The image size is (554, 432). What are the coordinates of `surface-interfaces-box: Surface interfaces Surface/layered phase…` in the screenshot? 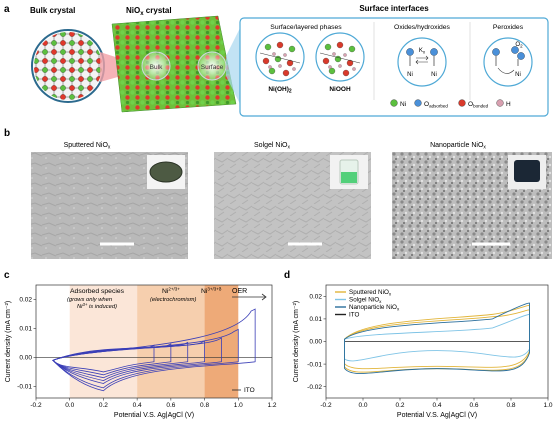 It's located at (394, 60).